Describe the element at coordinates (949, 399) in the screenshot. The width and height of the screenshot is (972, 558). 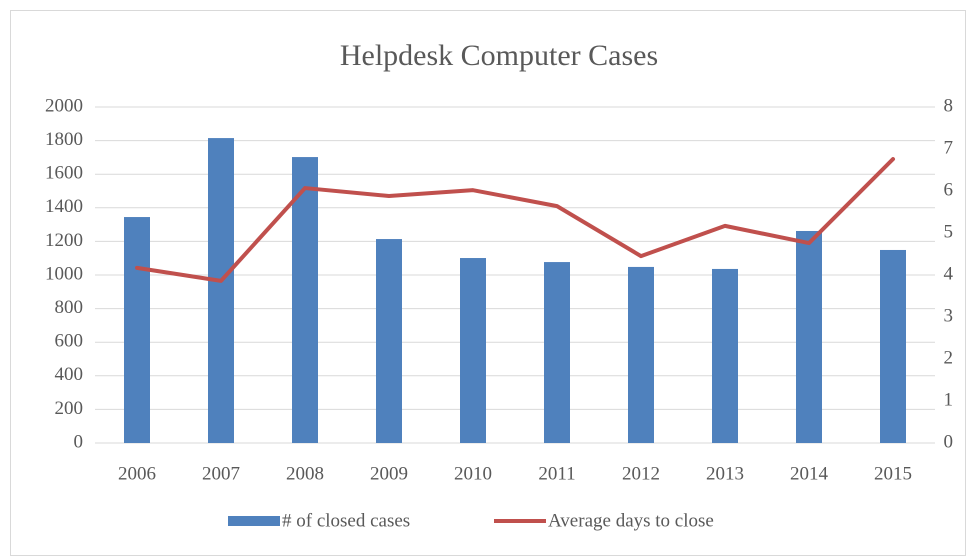
I see `y2-tick-label: 1` at that location.